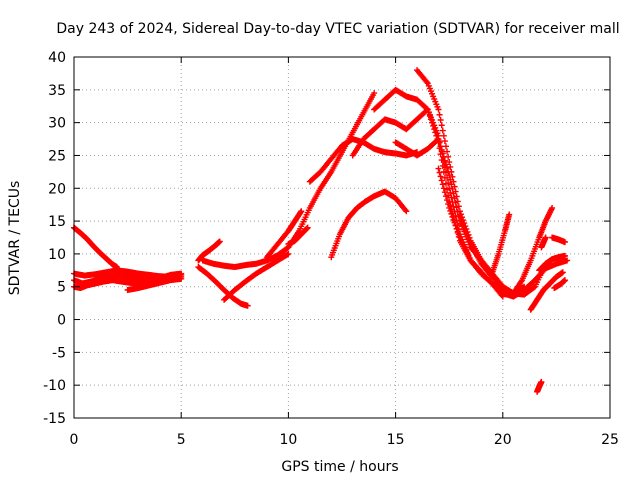  Describe the element at coordinates (59, 353) in the screenshot. I see `y-tick-label: -5` at that location.